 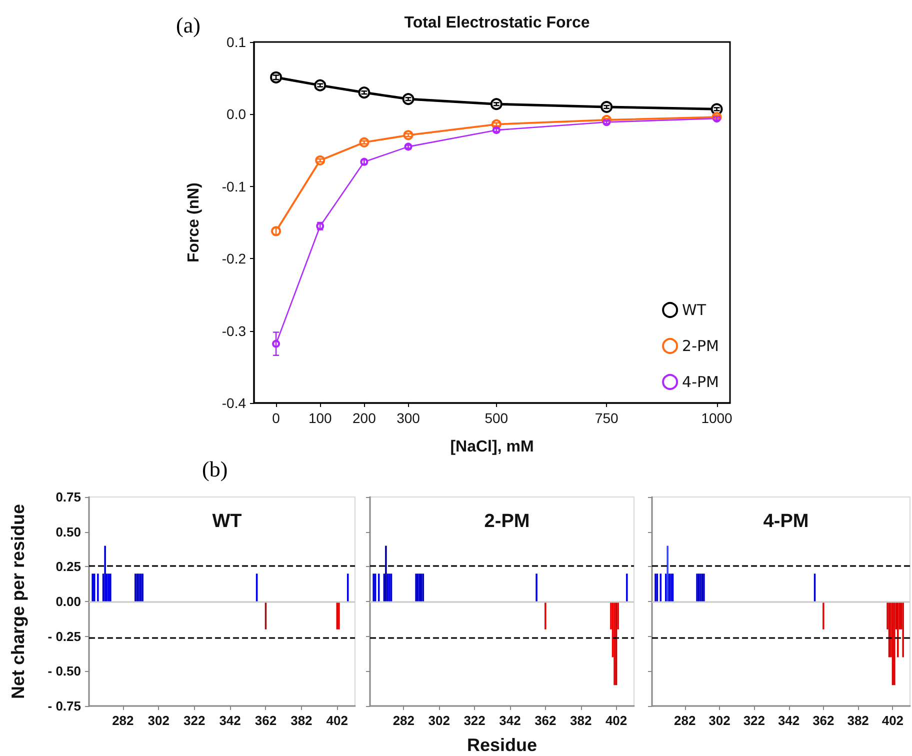 What do you see at coordinates (227, 521) in the screenshot?
I see `text: WT` at bounding box center [227, 521].